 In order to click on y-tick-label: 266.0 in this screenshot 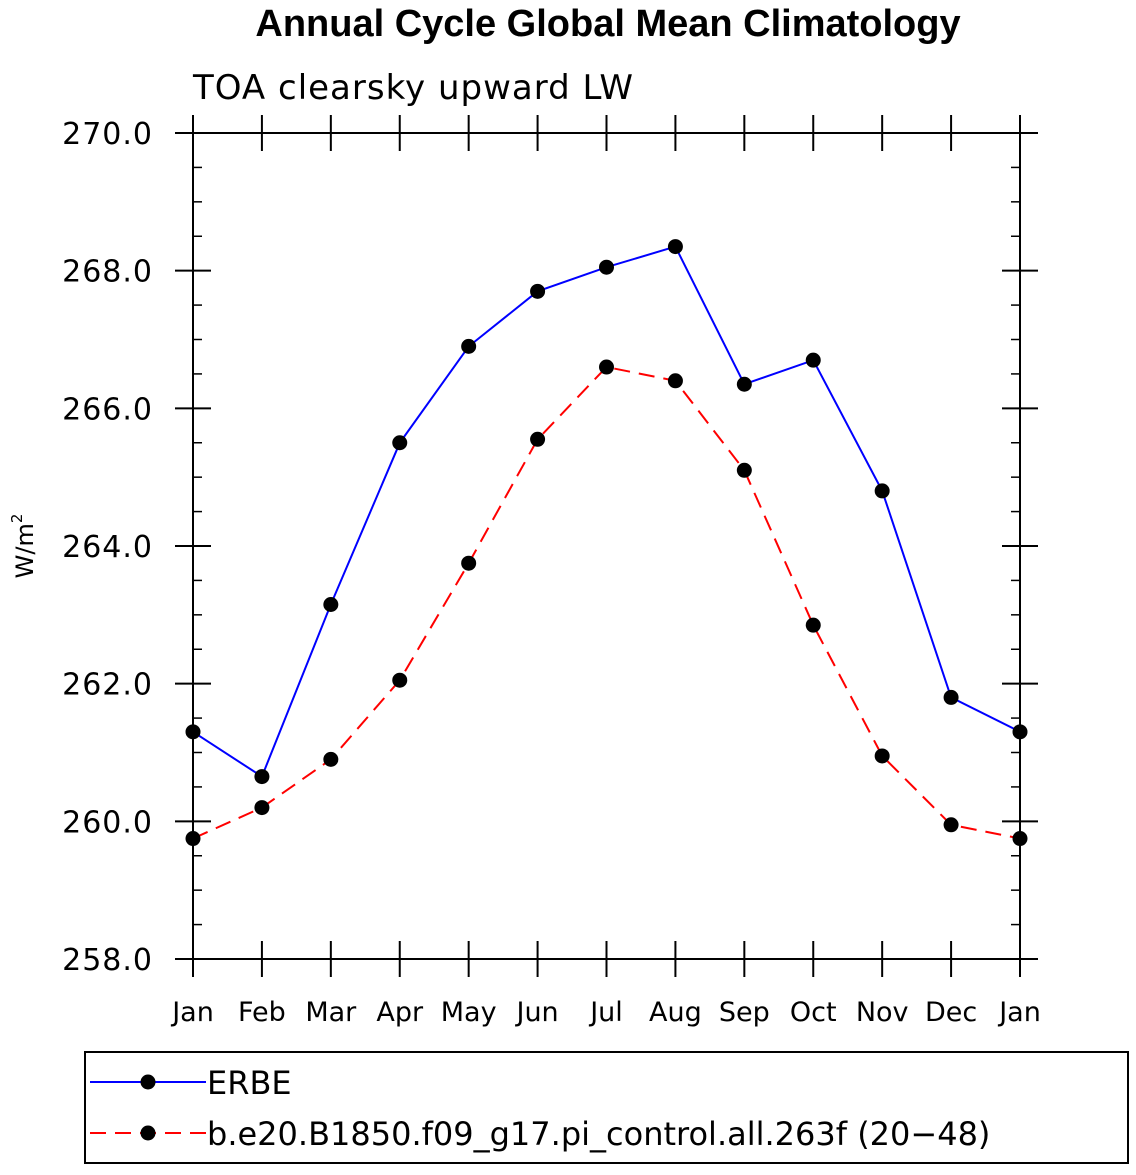, I will do `click(107, 409)`.